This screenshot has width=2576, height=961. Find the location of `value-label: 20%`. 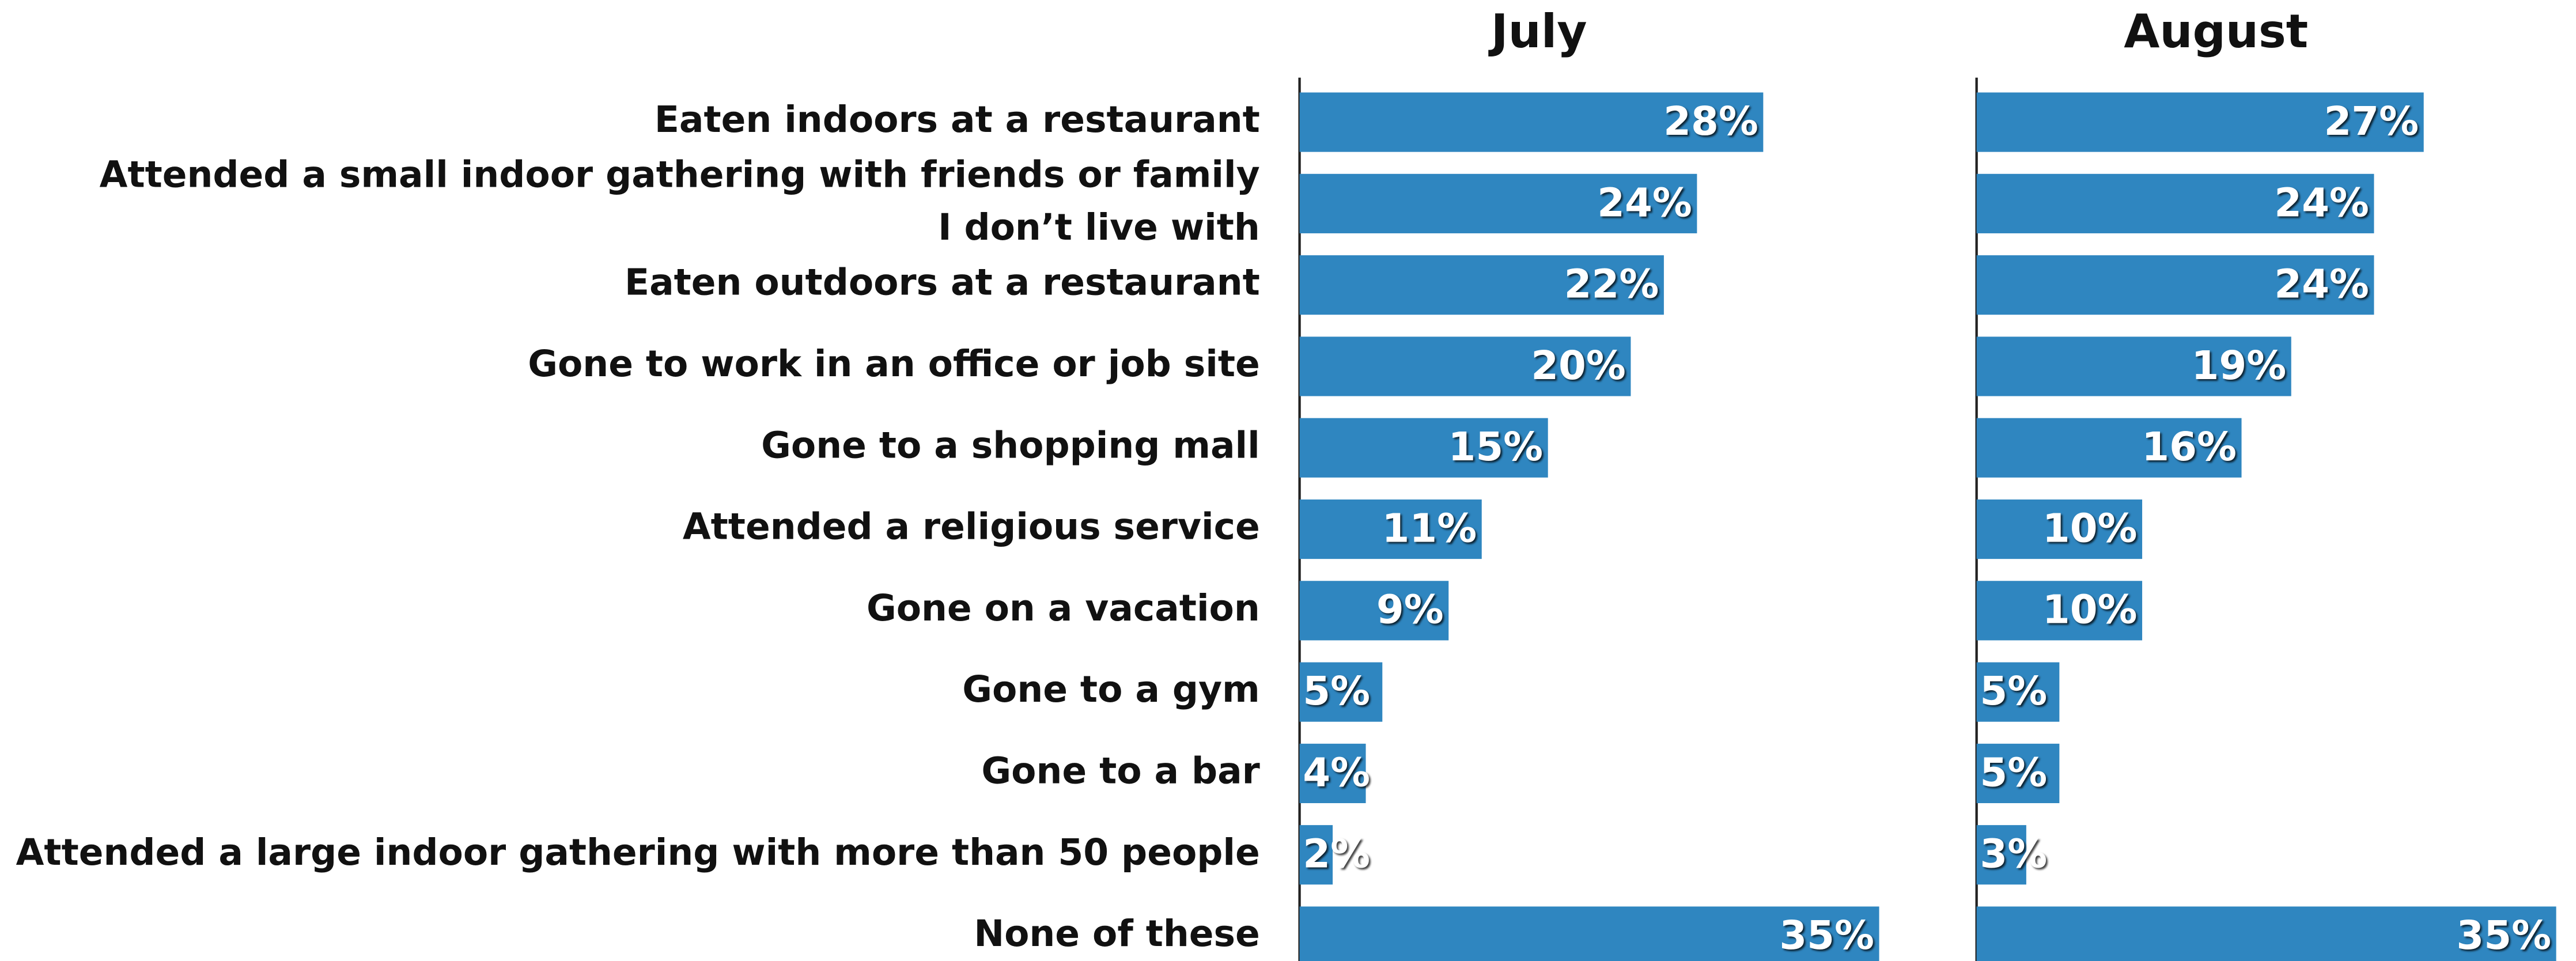

value-label: 20% is located at coordinates (1578, 366).